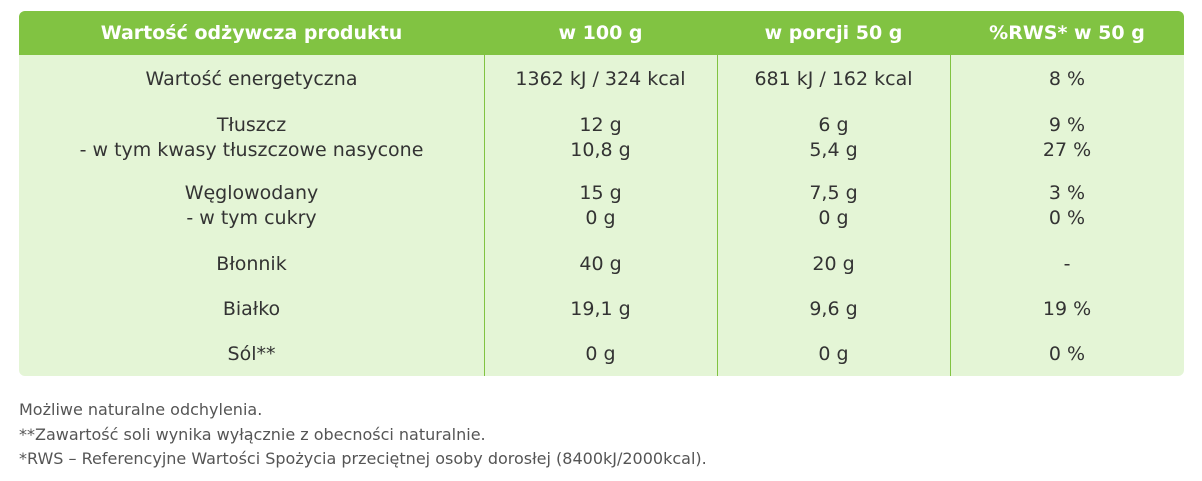 The image size is (1202, 481). Describe the element at coordinates (833, 218) in the screenshot. I see `subrow-per-portion: 0 g` at that location.